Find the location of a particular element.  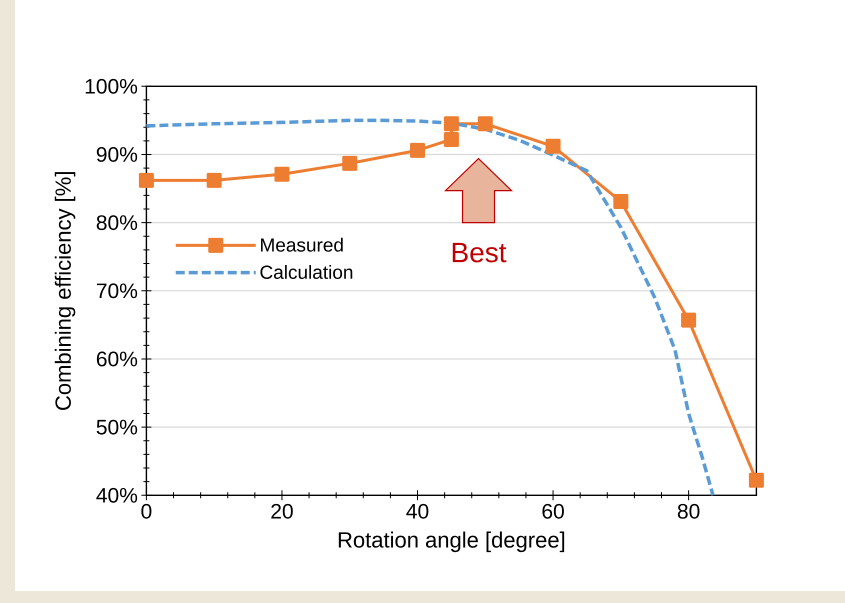

y-tick-label: 40% is located at coordinates (117, 495).